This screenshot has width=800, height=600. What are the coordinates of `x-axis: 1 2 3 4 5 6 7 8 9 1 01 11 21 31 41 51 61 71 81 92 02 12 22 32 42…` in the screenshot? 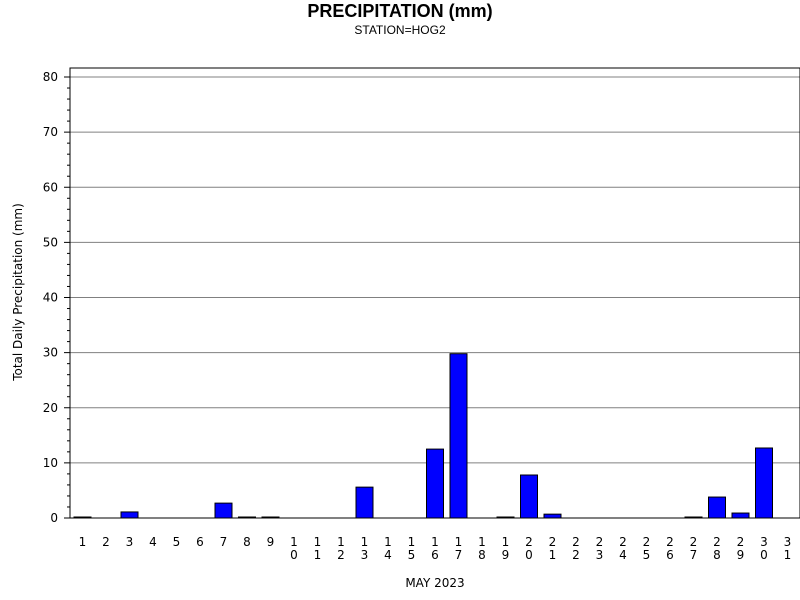 It's located at (435, 548).